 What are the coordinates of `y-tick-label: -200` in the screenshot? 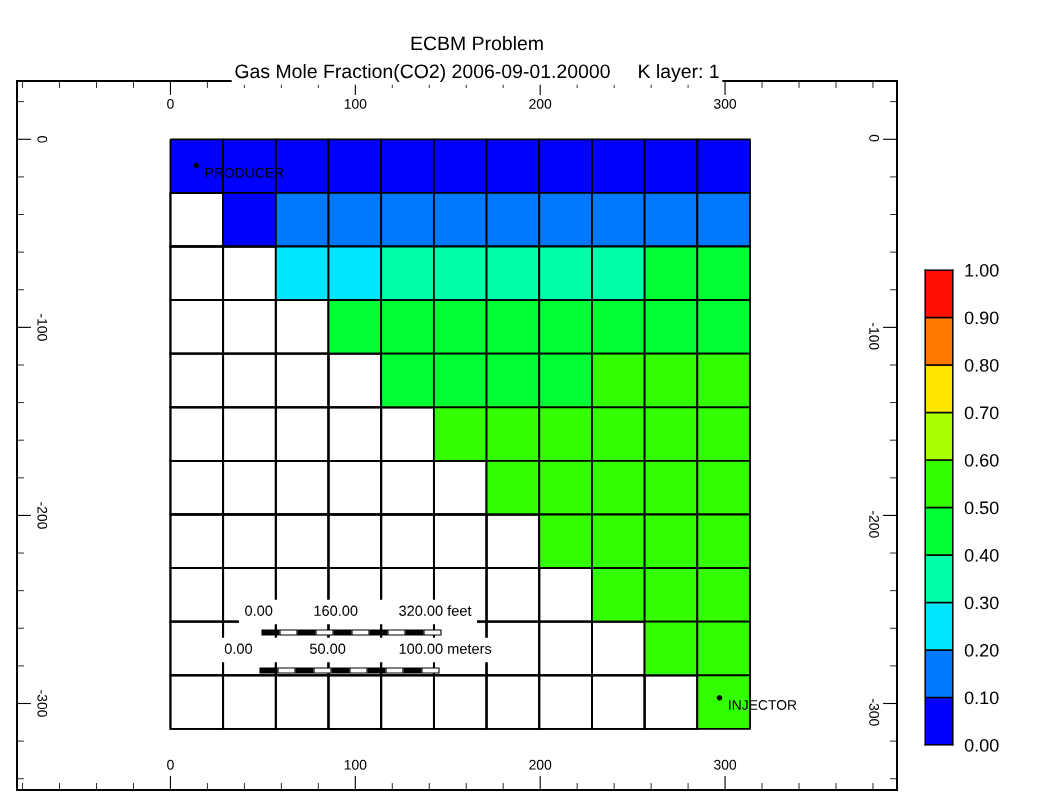 It's located at (874, 524).